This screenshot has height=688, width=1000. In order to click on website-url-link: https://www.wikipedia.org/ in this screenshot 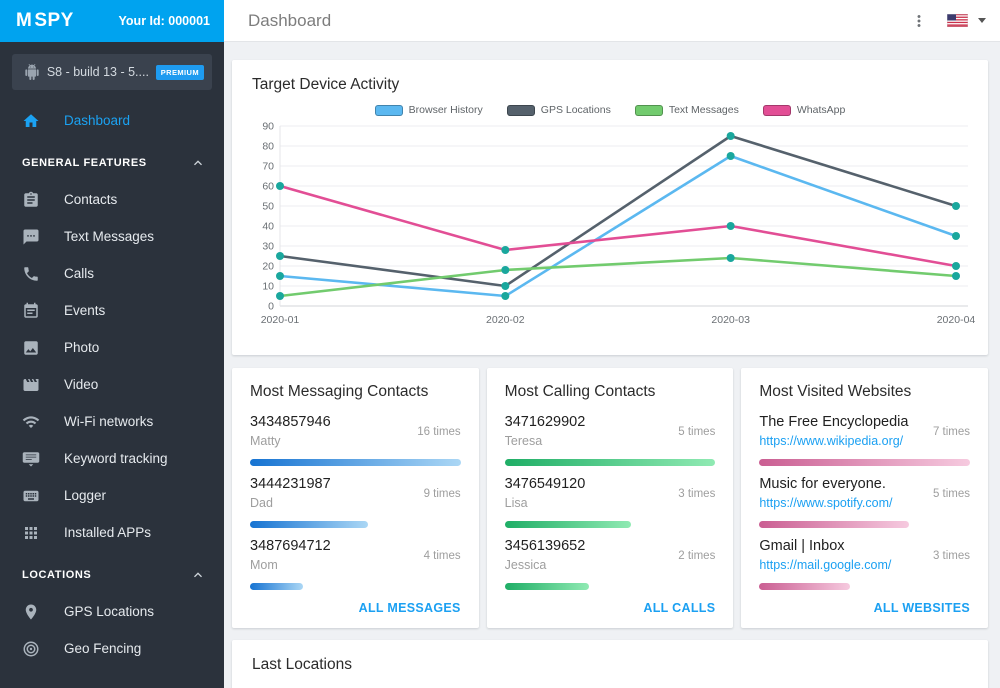, I will do `click(831, 440)`.